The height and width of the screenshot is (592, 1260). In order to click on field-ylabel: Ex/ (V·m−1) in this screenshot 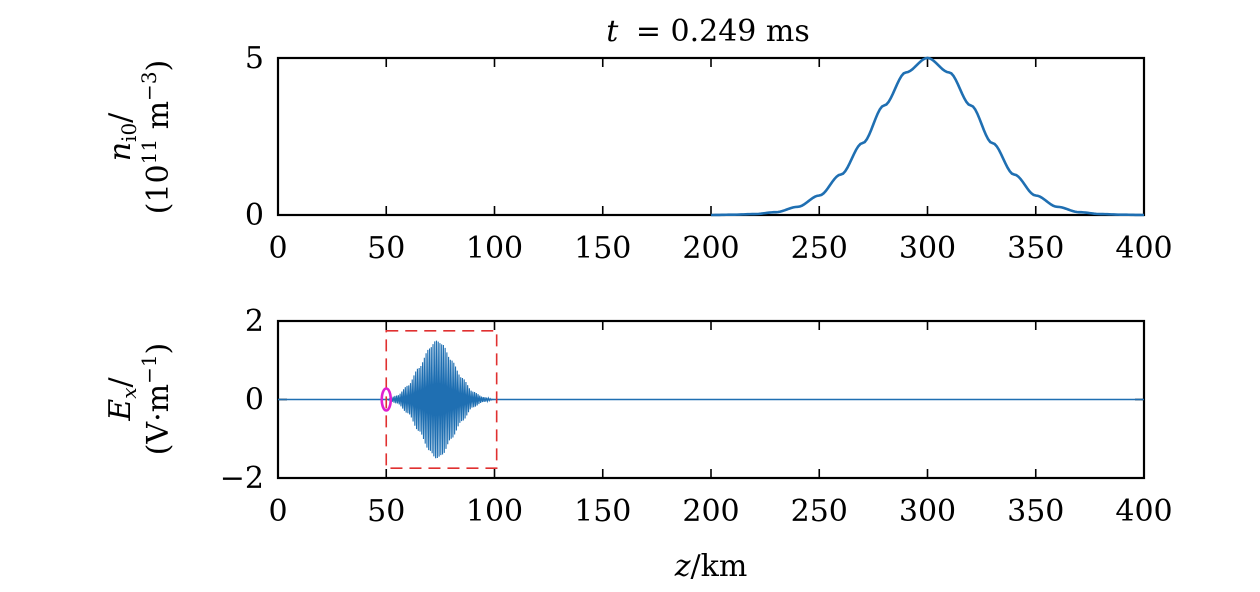, I will do `click(139, 399)`.